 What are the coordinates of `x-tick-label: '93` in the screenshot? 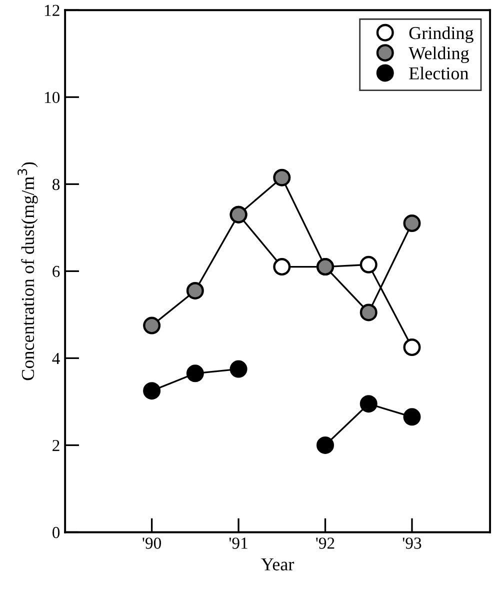 It's located at (412, 543).